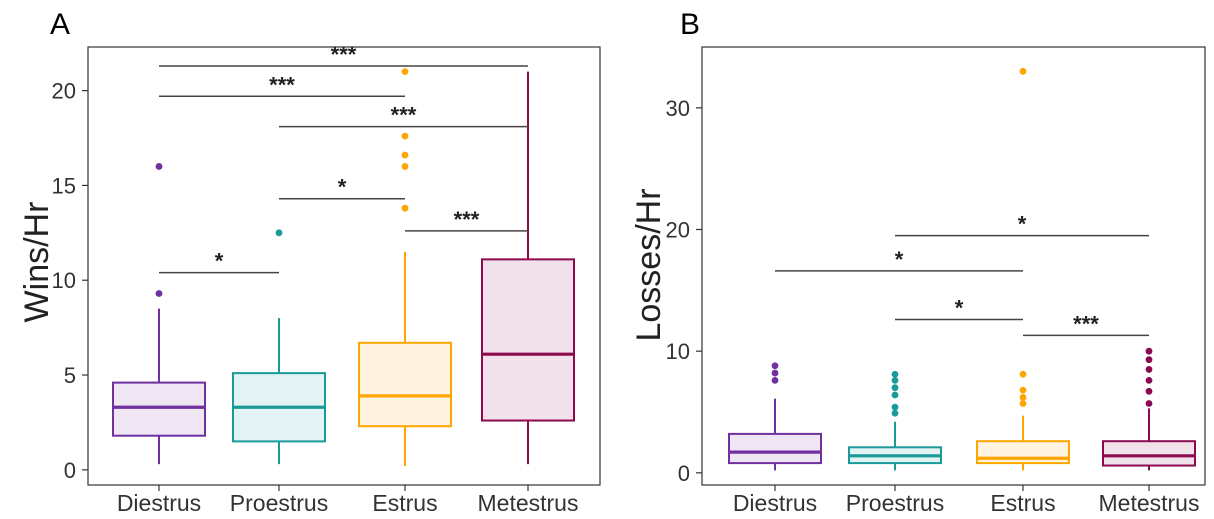  What do you see at coordinates (690, 24) in the screenshot?
I see `panel-label: B` at bounding box center [690, 24].